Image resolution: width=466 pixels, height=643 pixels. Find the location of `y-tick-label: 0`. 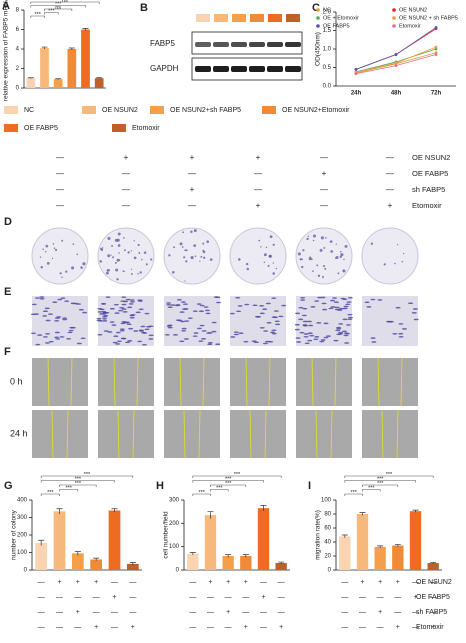

y-tick-label: 0 is located at coordinates (18, 89).